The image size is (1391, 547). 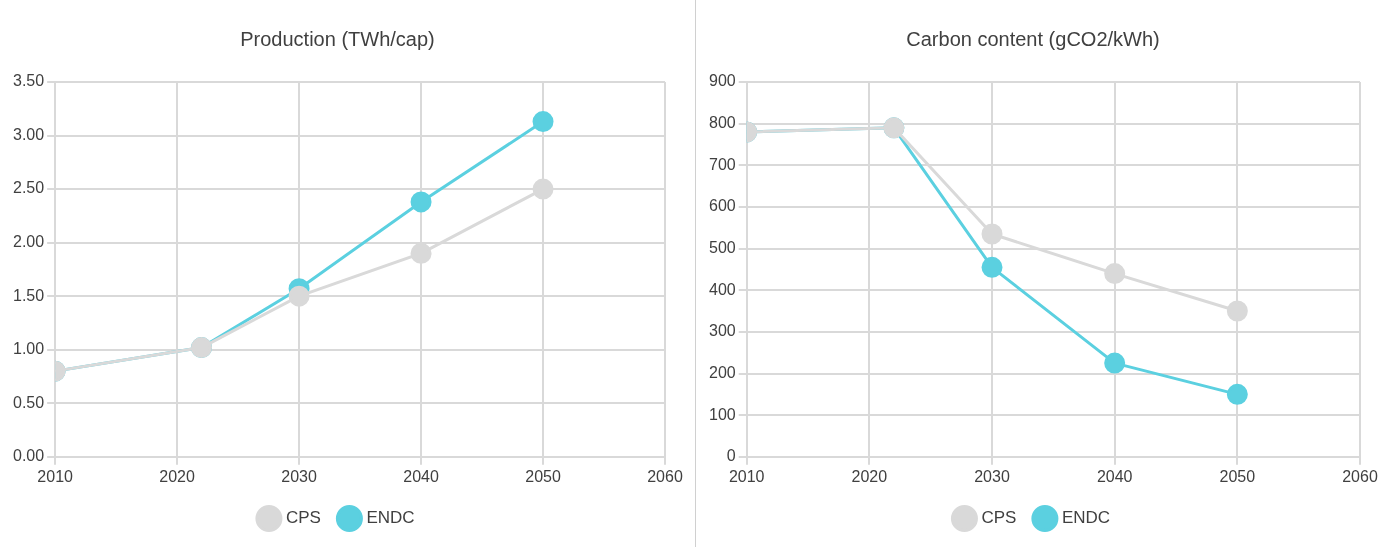 What do you see at coordinates (722, 247) in the screenshot?
I see `y-tick-label: 500` at bounding box center [722, 247].